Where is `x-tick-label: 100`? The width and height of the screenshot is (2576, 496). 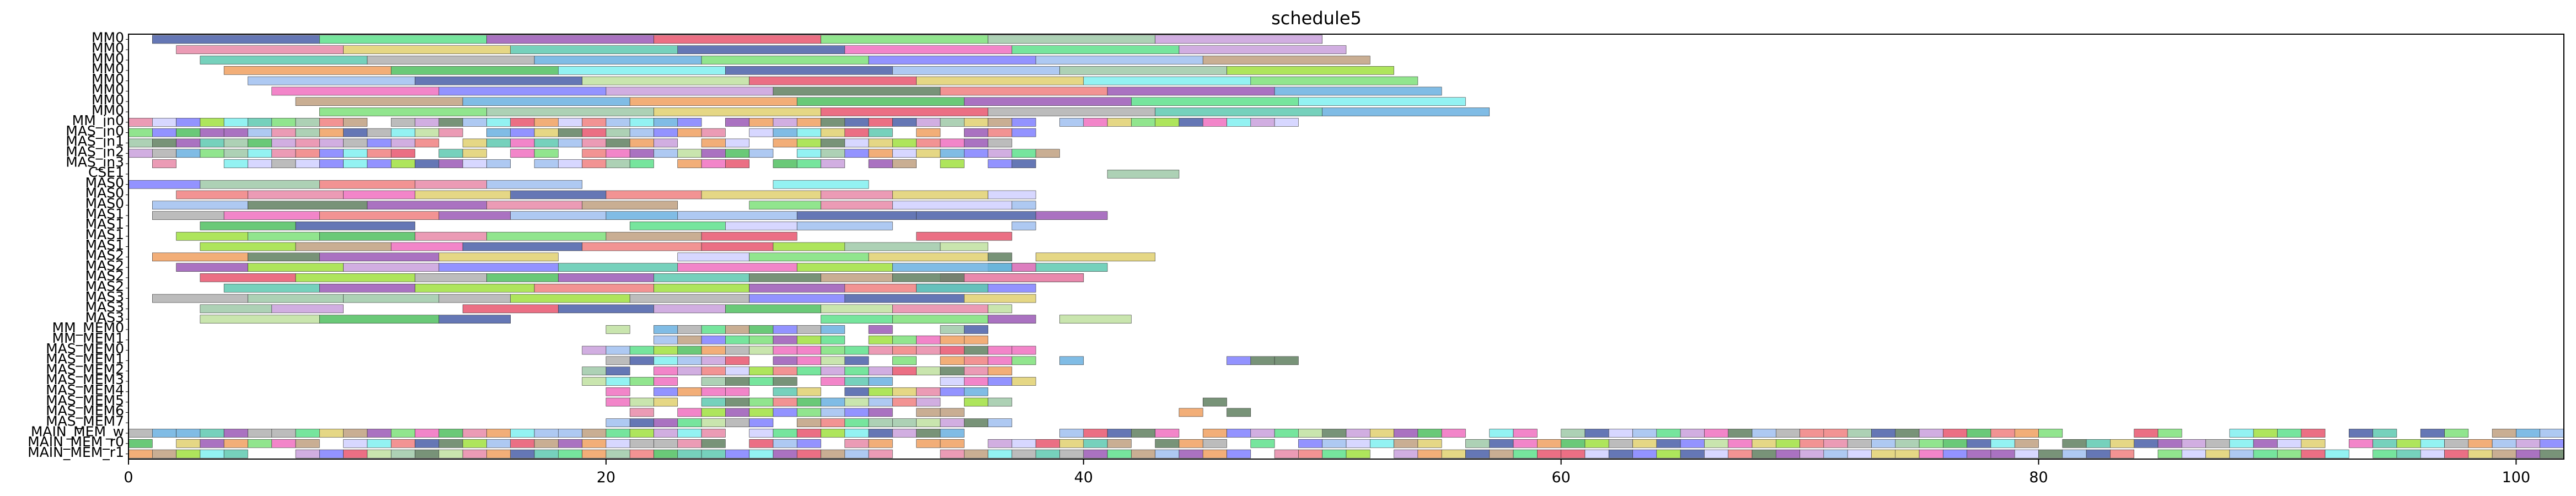 x-tick-label: 100 is located at coordinates (2516, 477).